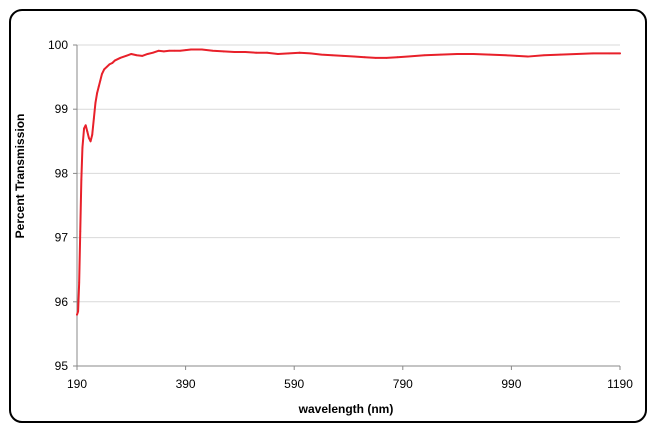 This screenshot has height=425, width=650. What do you see at coordinates (62, 173) in the screenshot?
I see `y-tick-label: 98` at bounding box center [62, 173].